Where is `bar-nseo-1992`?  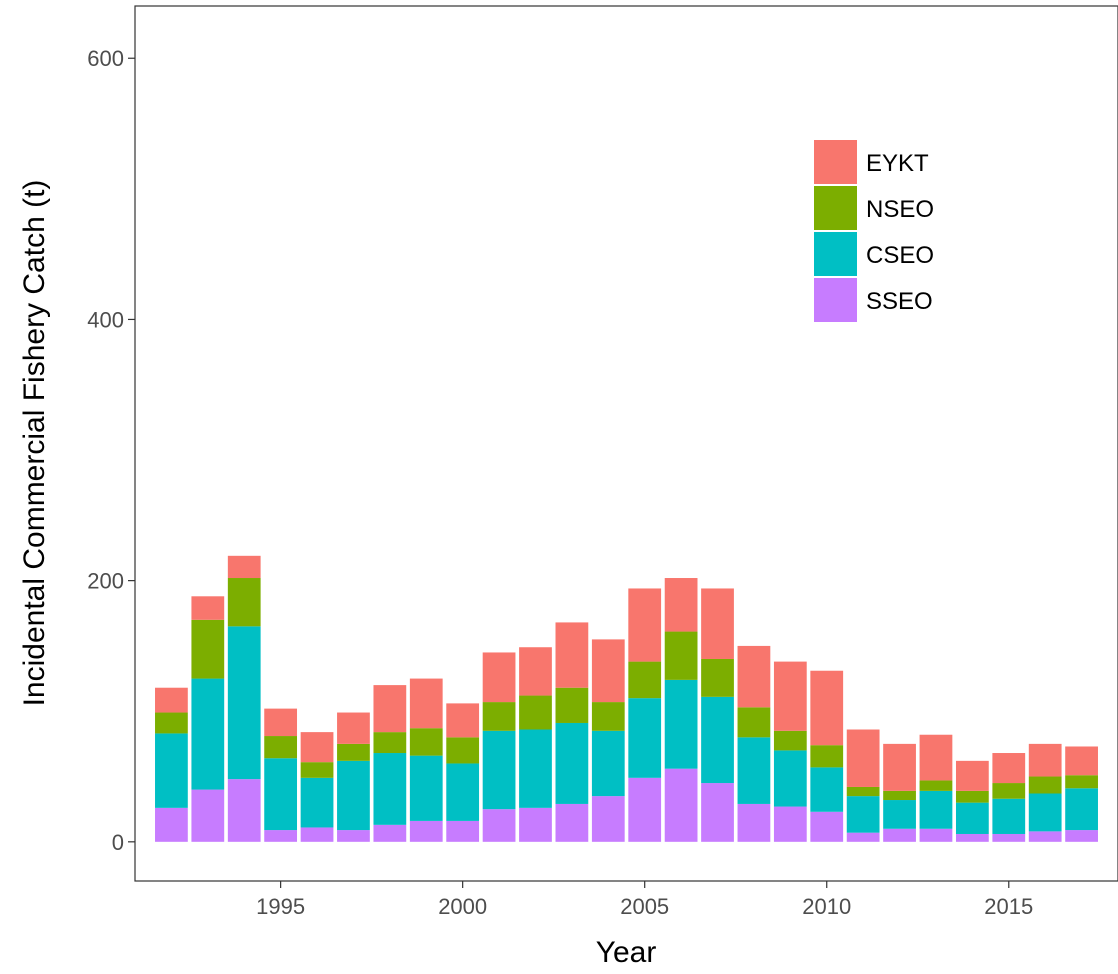
bar-nseo-1992 is located at coordinates (171, 723).